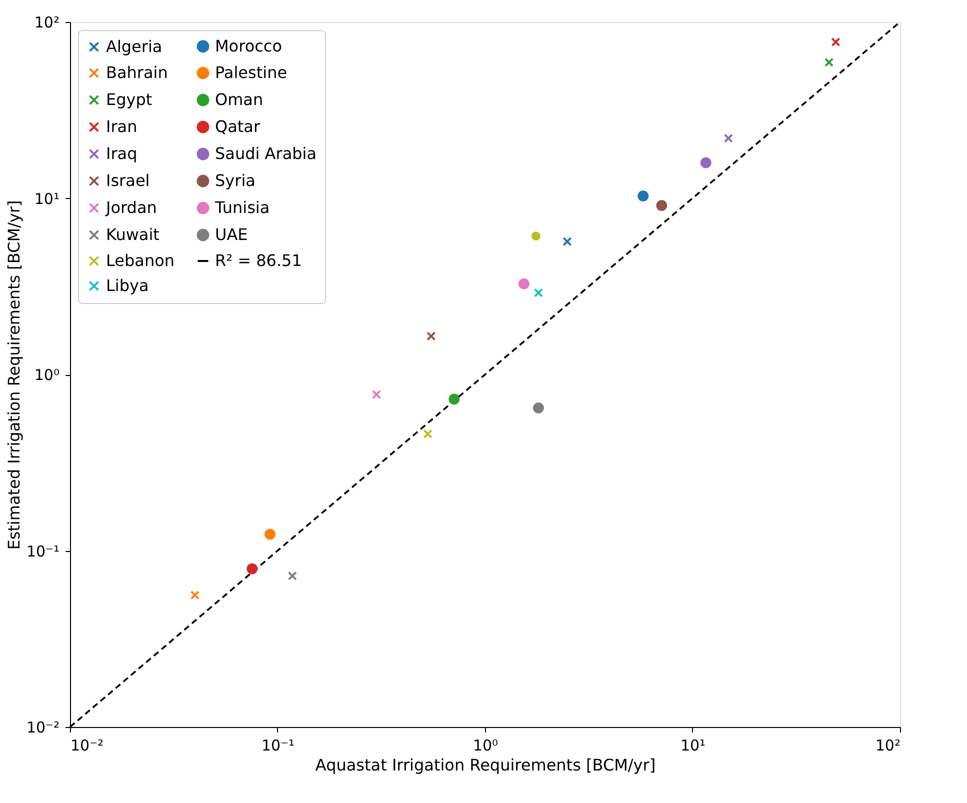  I want to click on x-tick-label: 10⁻¹, so click(278, 745).